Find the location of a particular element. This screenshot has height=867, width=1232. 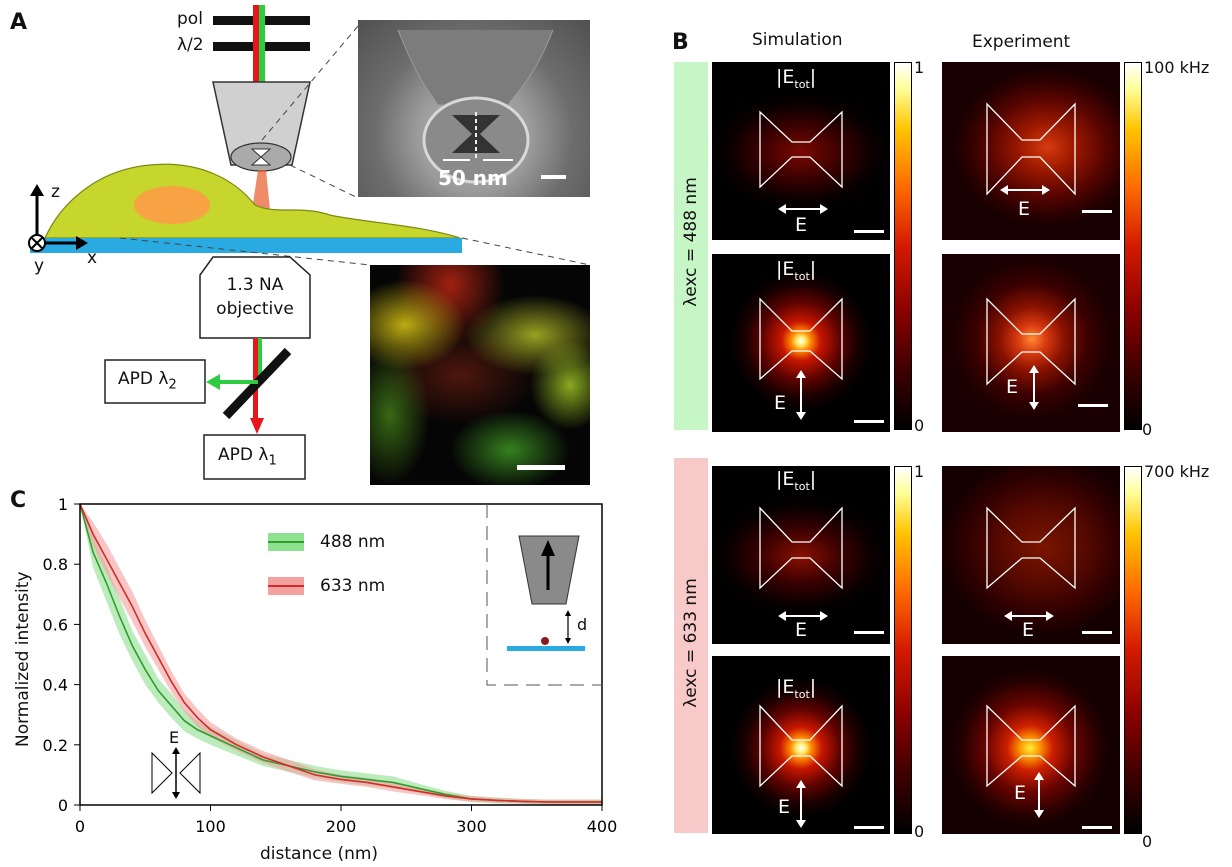

row-label-633: λexc = 633 nm is located at coordinates (691, 643).